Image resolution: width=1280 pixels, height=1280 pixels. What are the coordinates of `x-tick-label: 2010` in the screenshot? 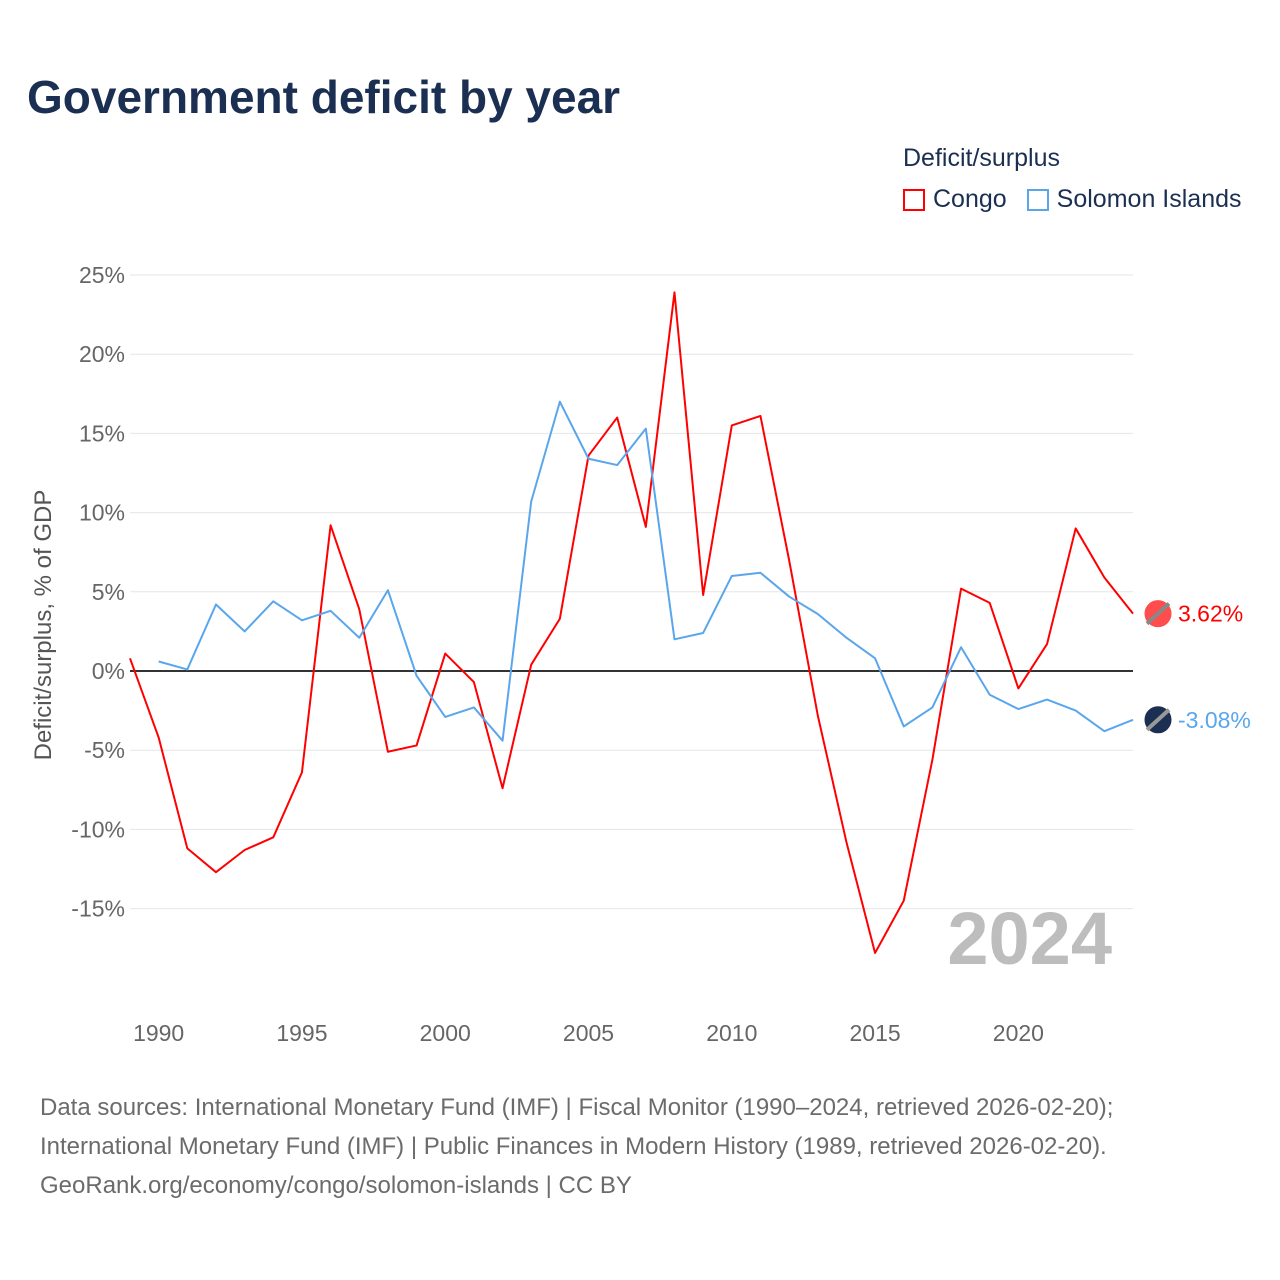 It's located at (731, 1033).